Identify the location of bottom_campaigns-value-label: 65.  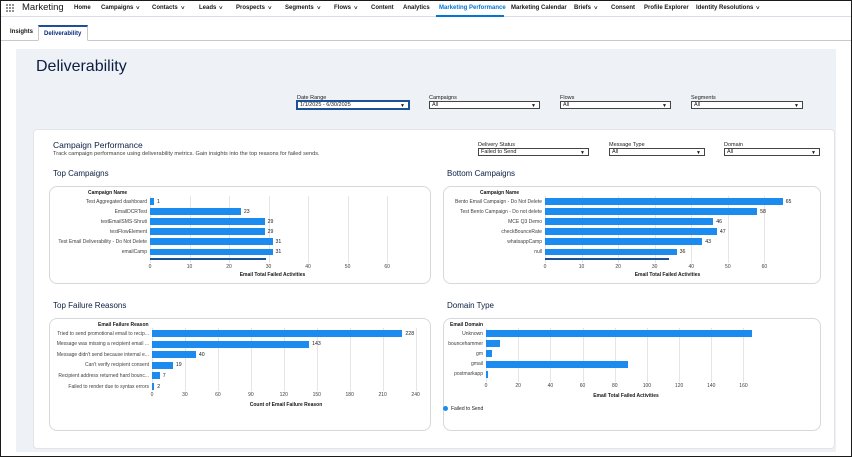
(788, 201).